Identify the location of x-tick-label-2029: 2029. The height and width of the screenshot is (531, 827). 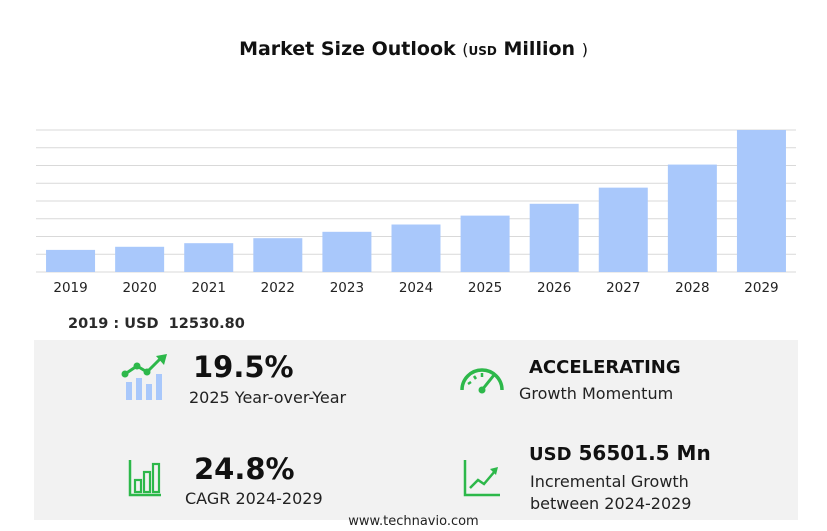
(761, 288).